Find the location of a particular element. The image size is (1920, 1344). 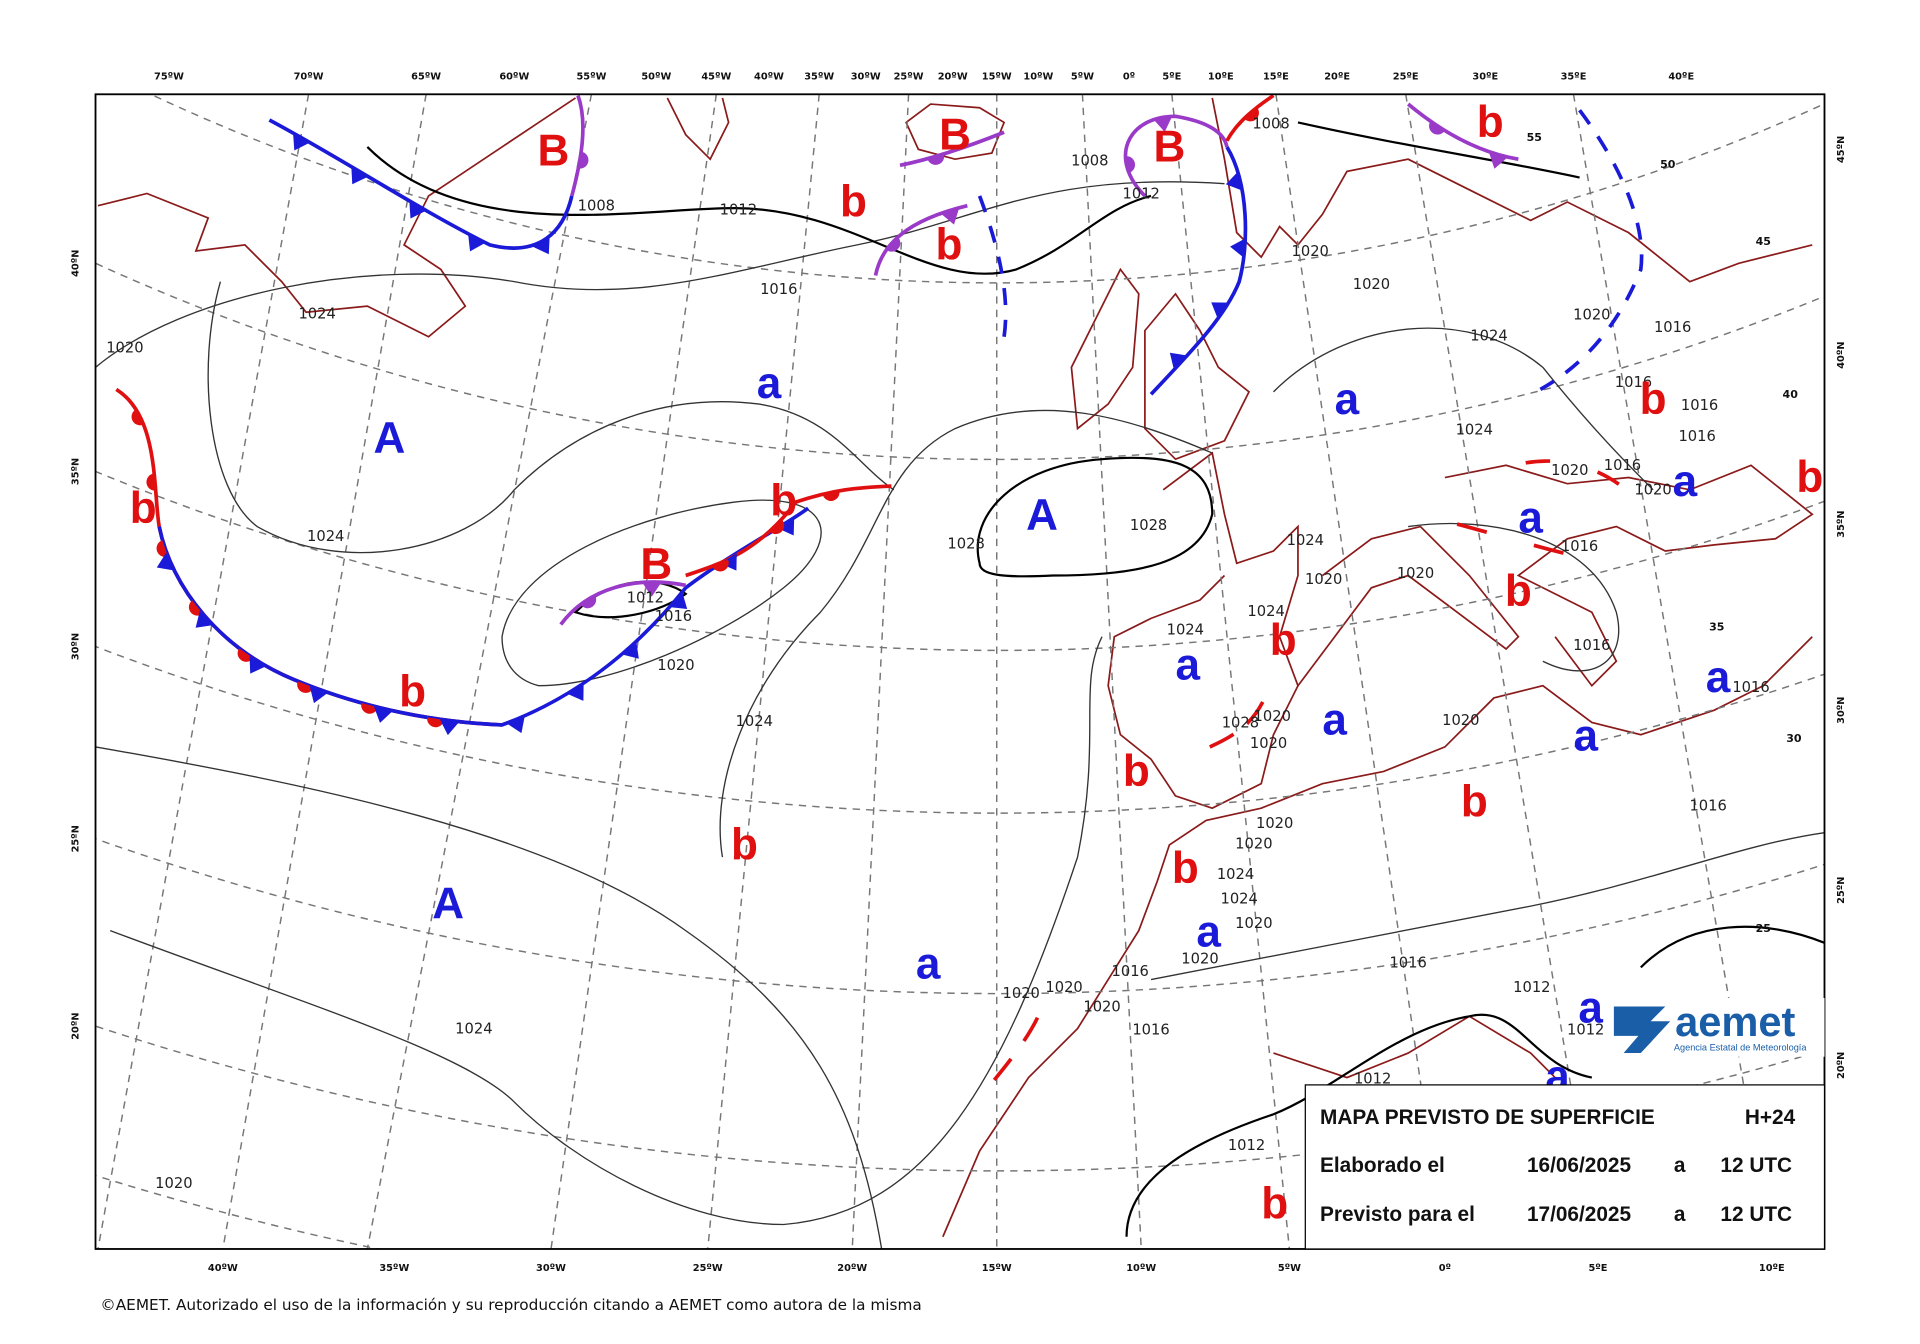

logo-subtitle: Agencia Estatal de Meteorología is located at coordinates (1740, 1048).